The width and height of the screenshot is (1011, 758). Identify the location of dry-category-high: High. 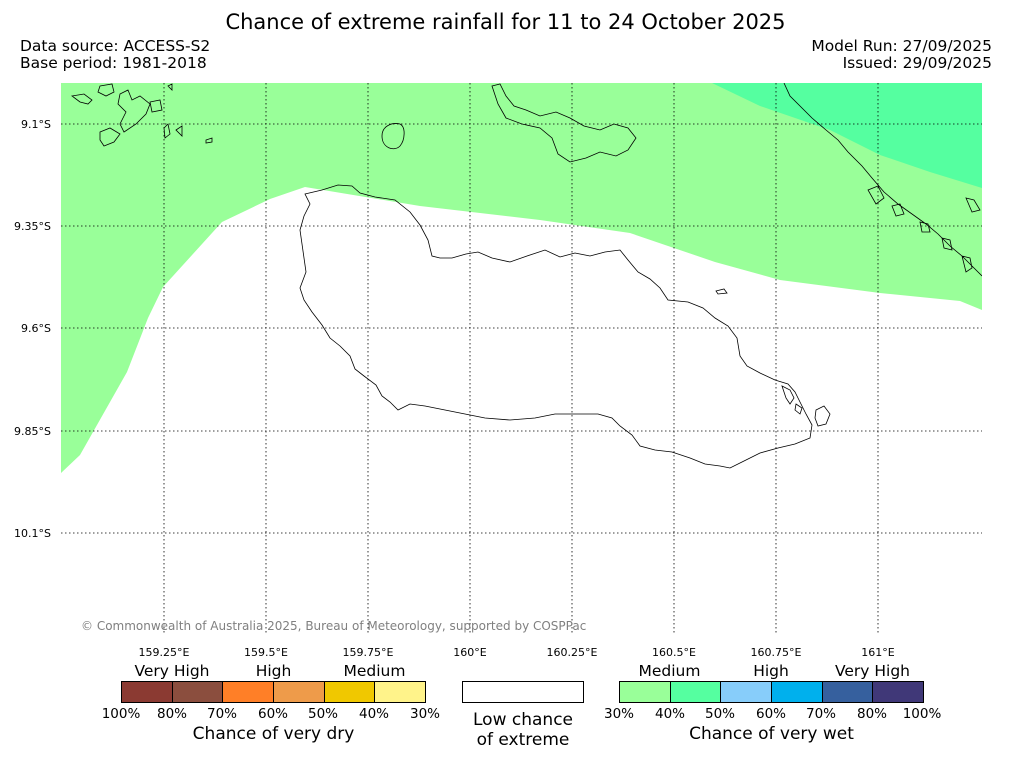
(273, 671).